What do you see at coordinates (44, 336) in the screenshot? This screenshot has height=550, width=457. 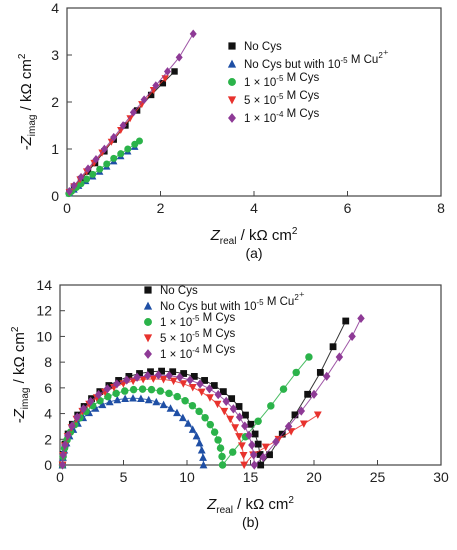 I see `y-tick-label: 10` at bounding box center [44, 336].